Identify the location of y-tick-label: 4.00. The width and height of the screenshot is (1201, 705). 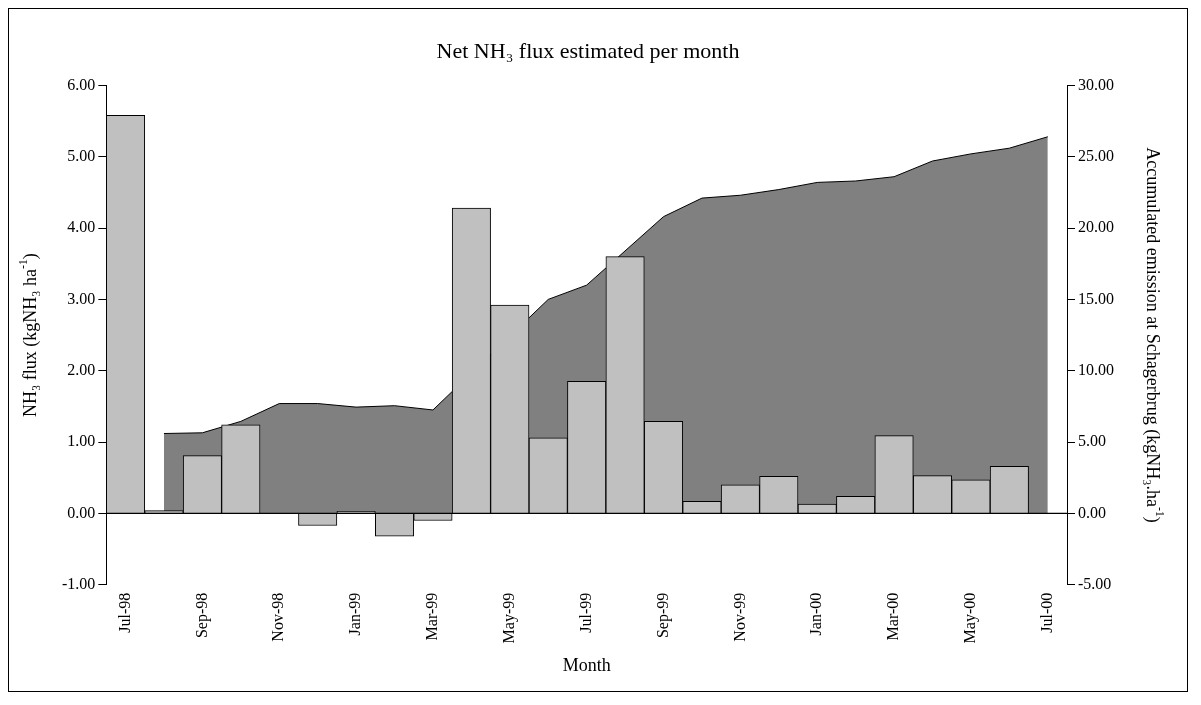
(81, 227).